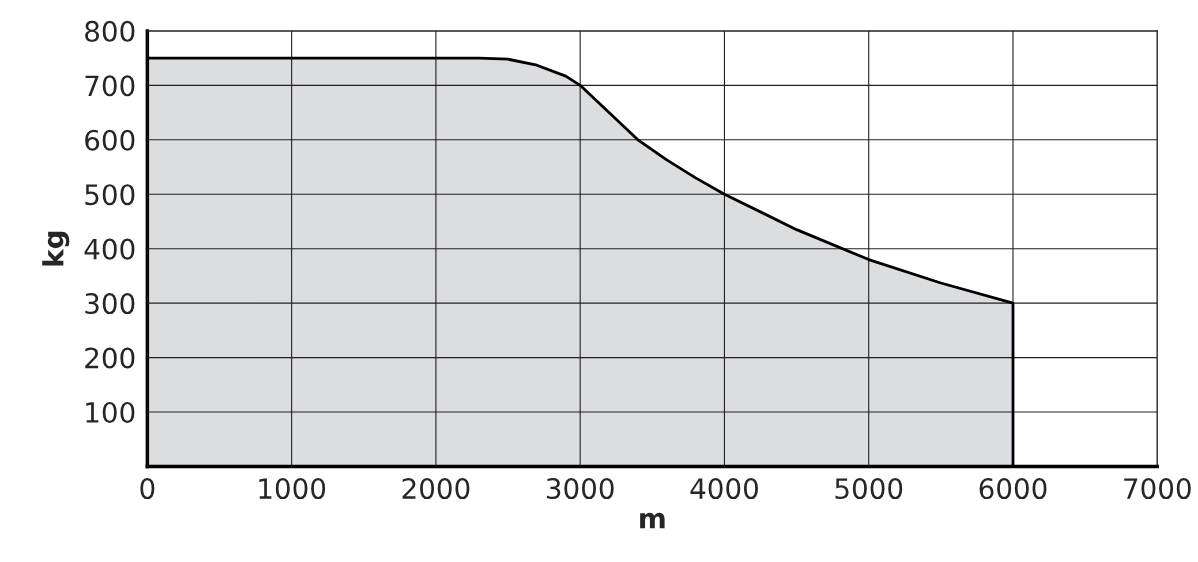 The height and width of the screenshot is (562, 1198). I want to click on y-tick-label: 200, so click(110, 358).